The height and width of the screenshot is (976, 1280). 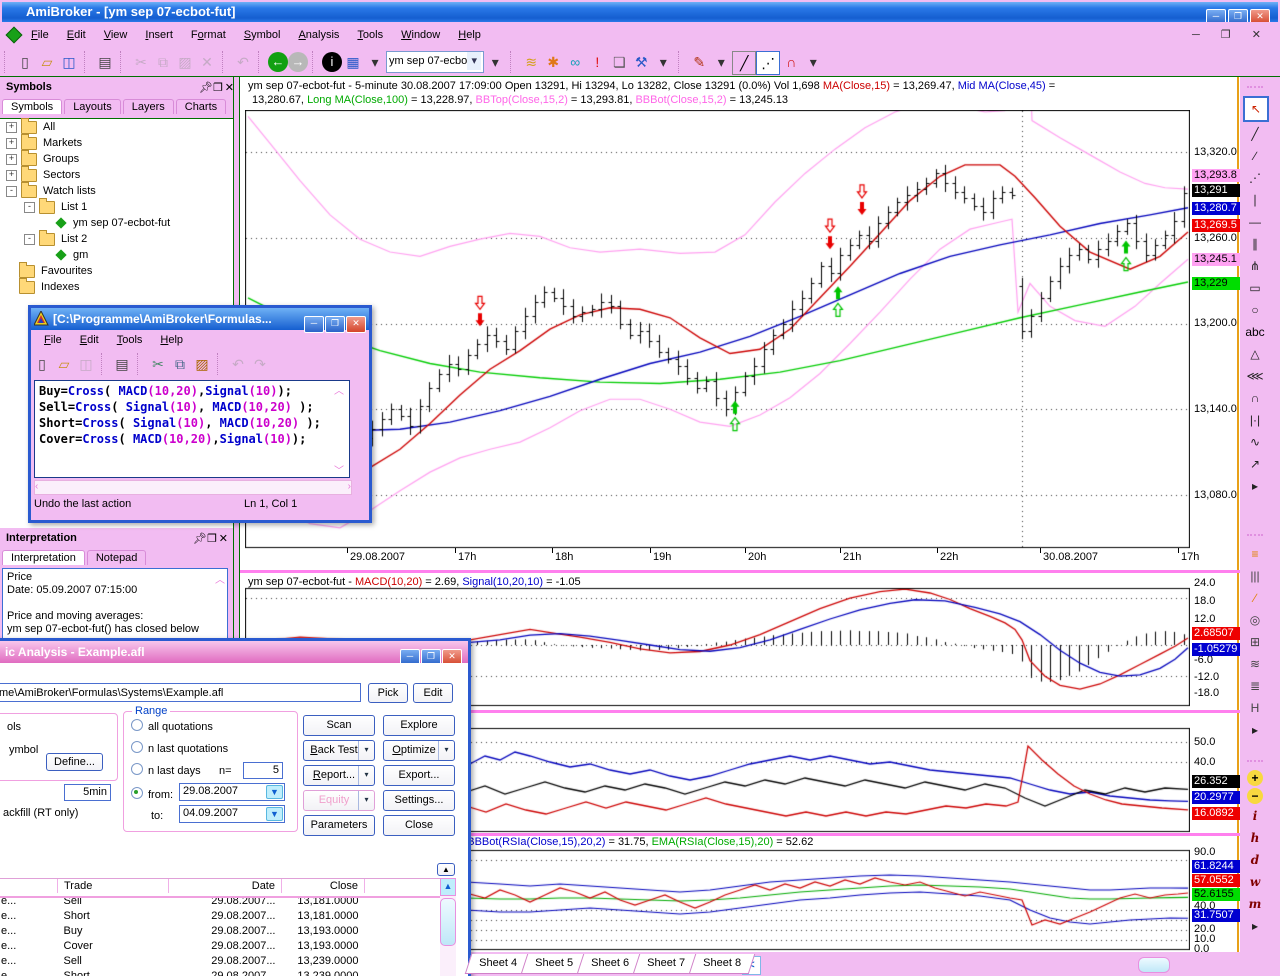 What do you see at coordinates (1255, 860) in the screenshot?
I see `interval-daily-icon: d` at bounding box center [1255, 860].